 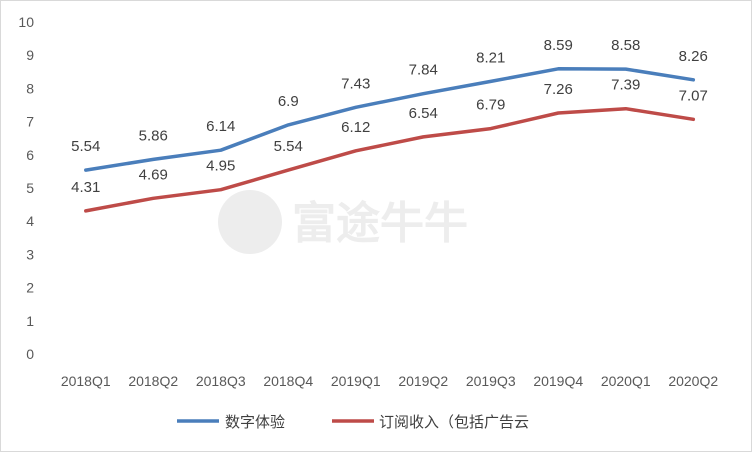 I want to click on data-label: 7.39, so click(x=625, y=85).